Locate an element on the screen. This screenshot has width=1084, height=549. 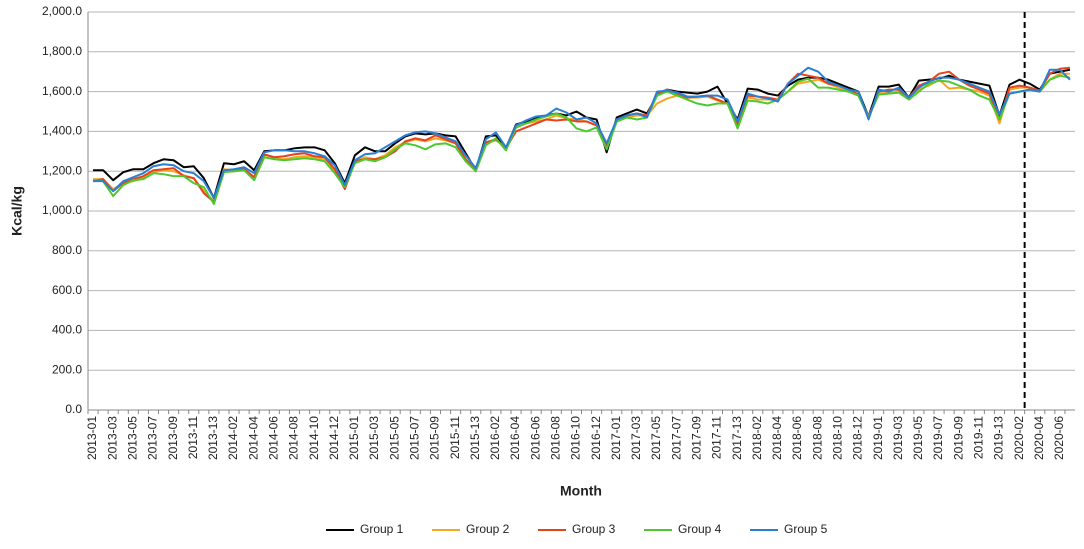
x-tick-label: 2015-03 is located at coordinates (374, 438).